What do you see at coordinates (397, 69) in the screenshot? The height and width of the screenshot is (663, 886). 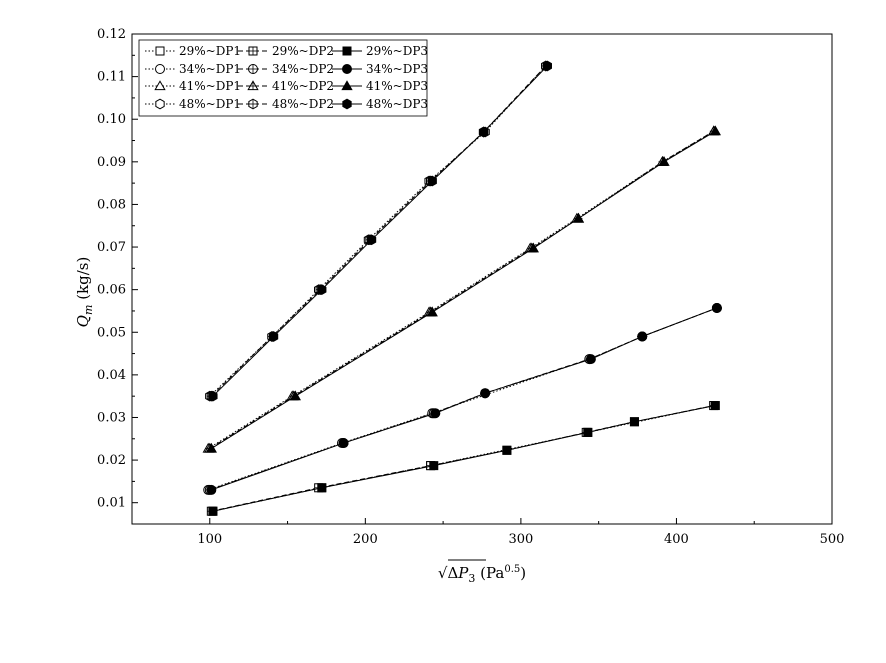 I see `legend-label: 34%~DP3` at bounding box center [397, 69].